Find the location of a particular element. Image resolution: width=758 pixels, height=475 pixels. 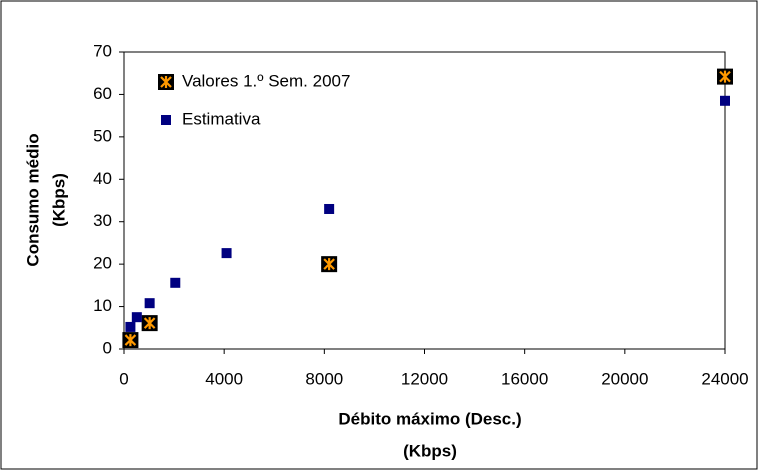

legend-label: Valores 1.º Sem. 2007 is located at coordinates (266, 80).